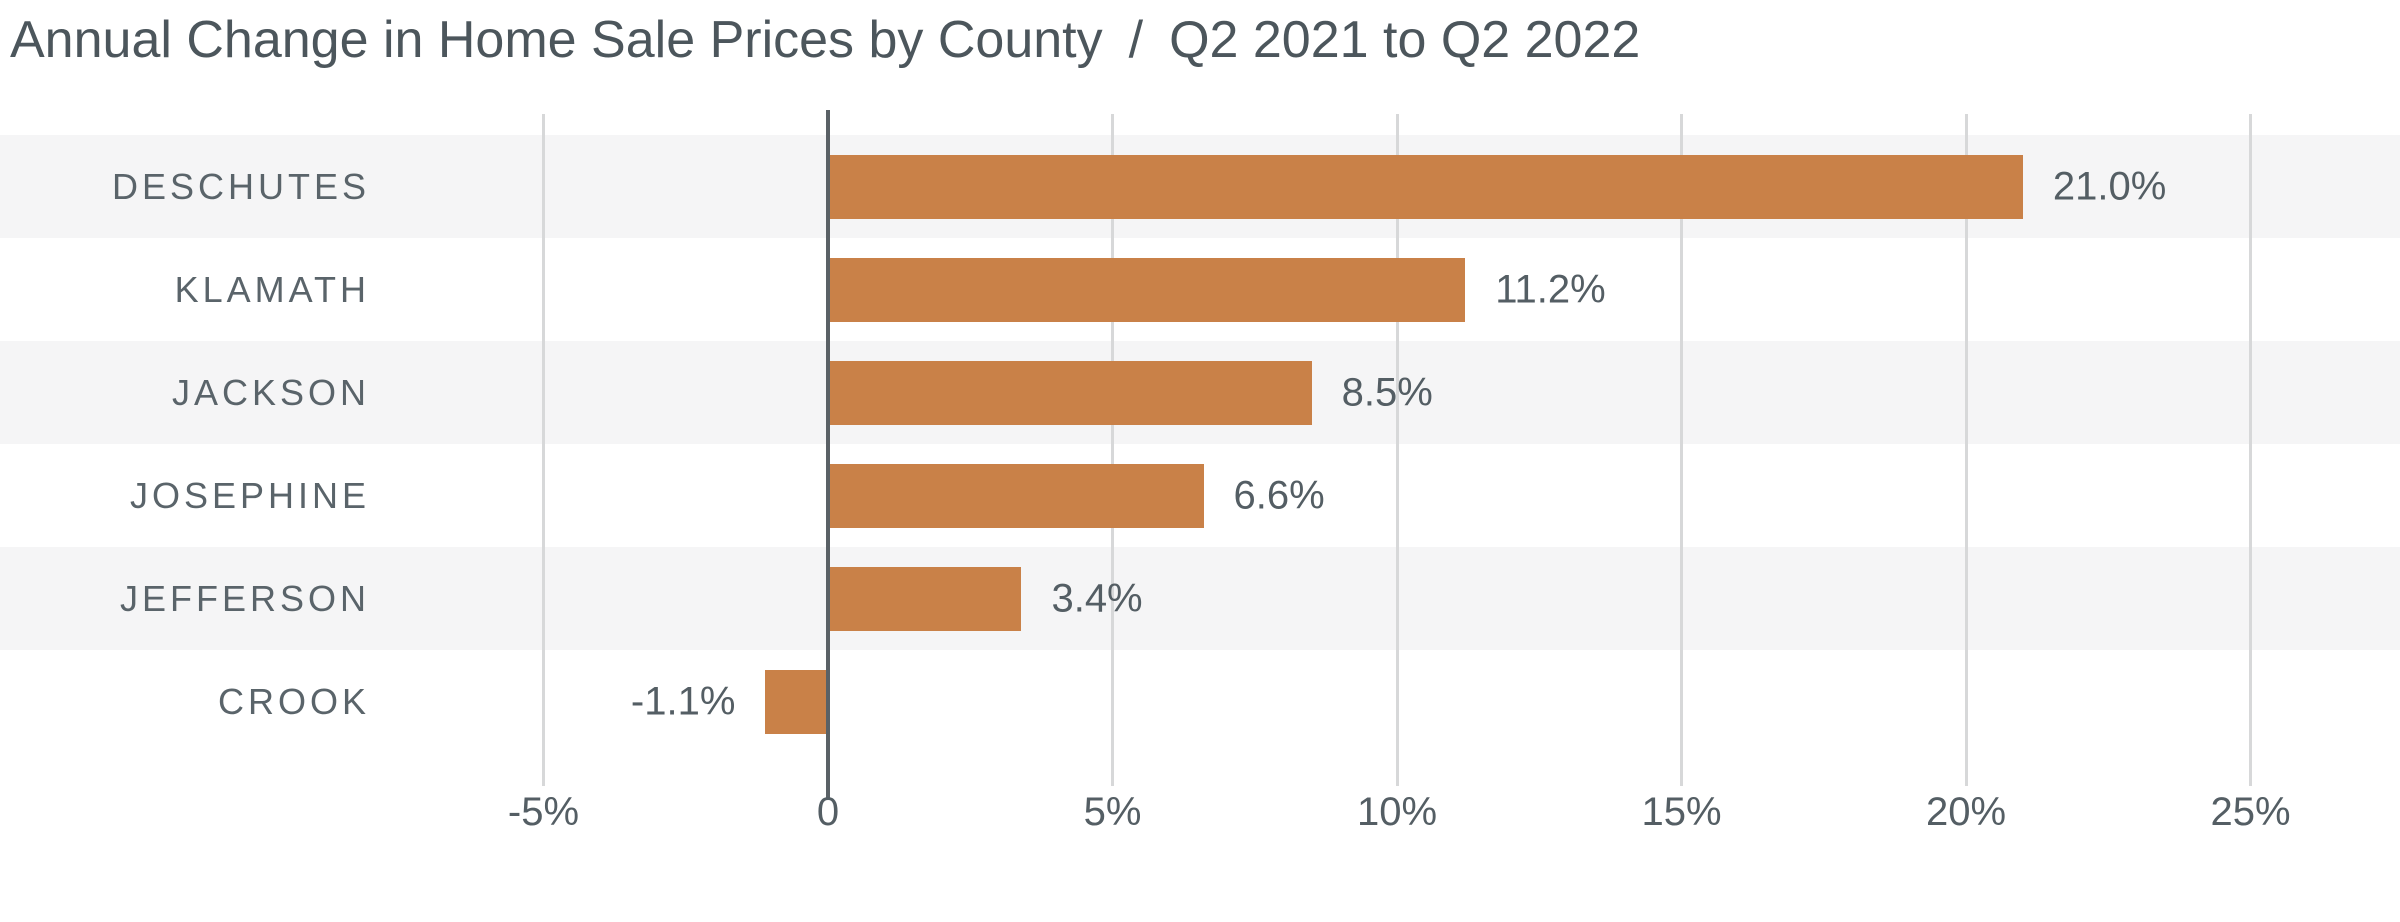 The width and height of the screenshot is (2400, 922). I want to click on x-tick-label: 25%, so click(2250, 812).